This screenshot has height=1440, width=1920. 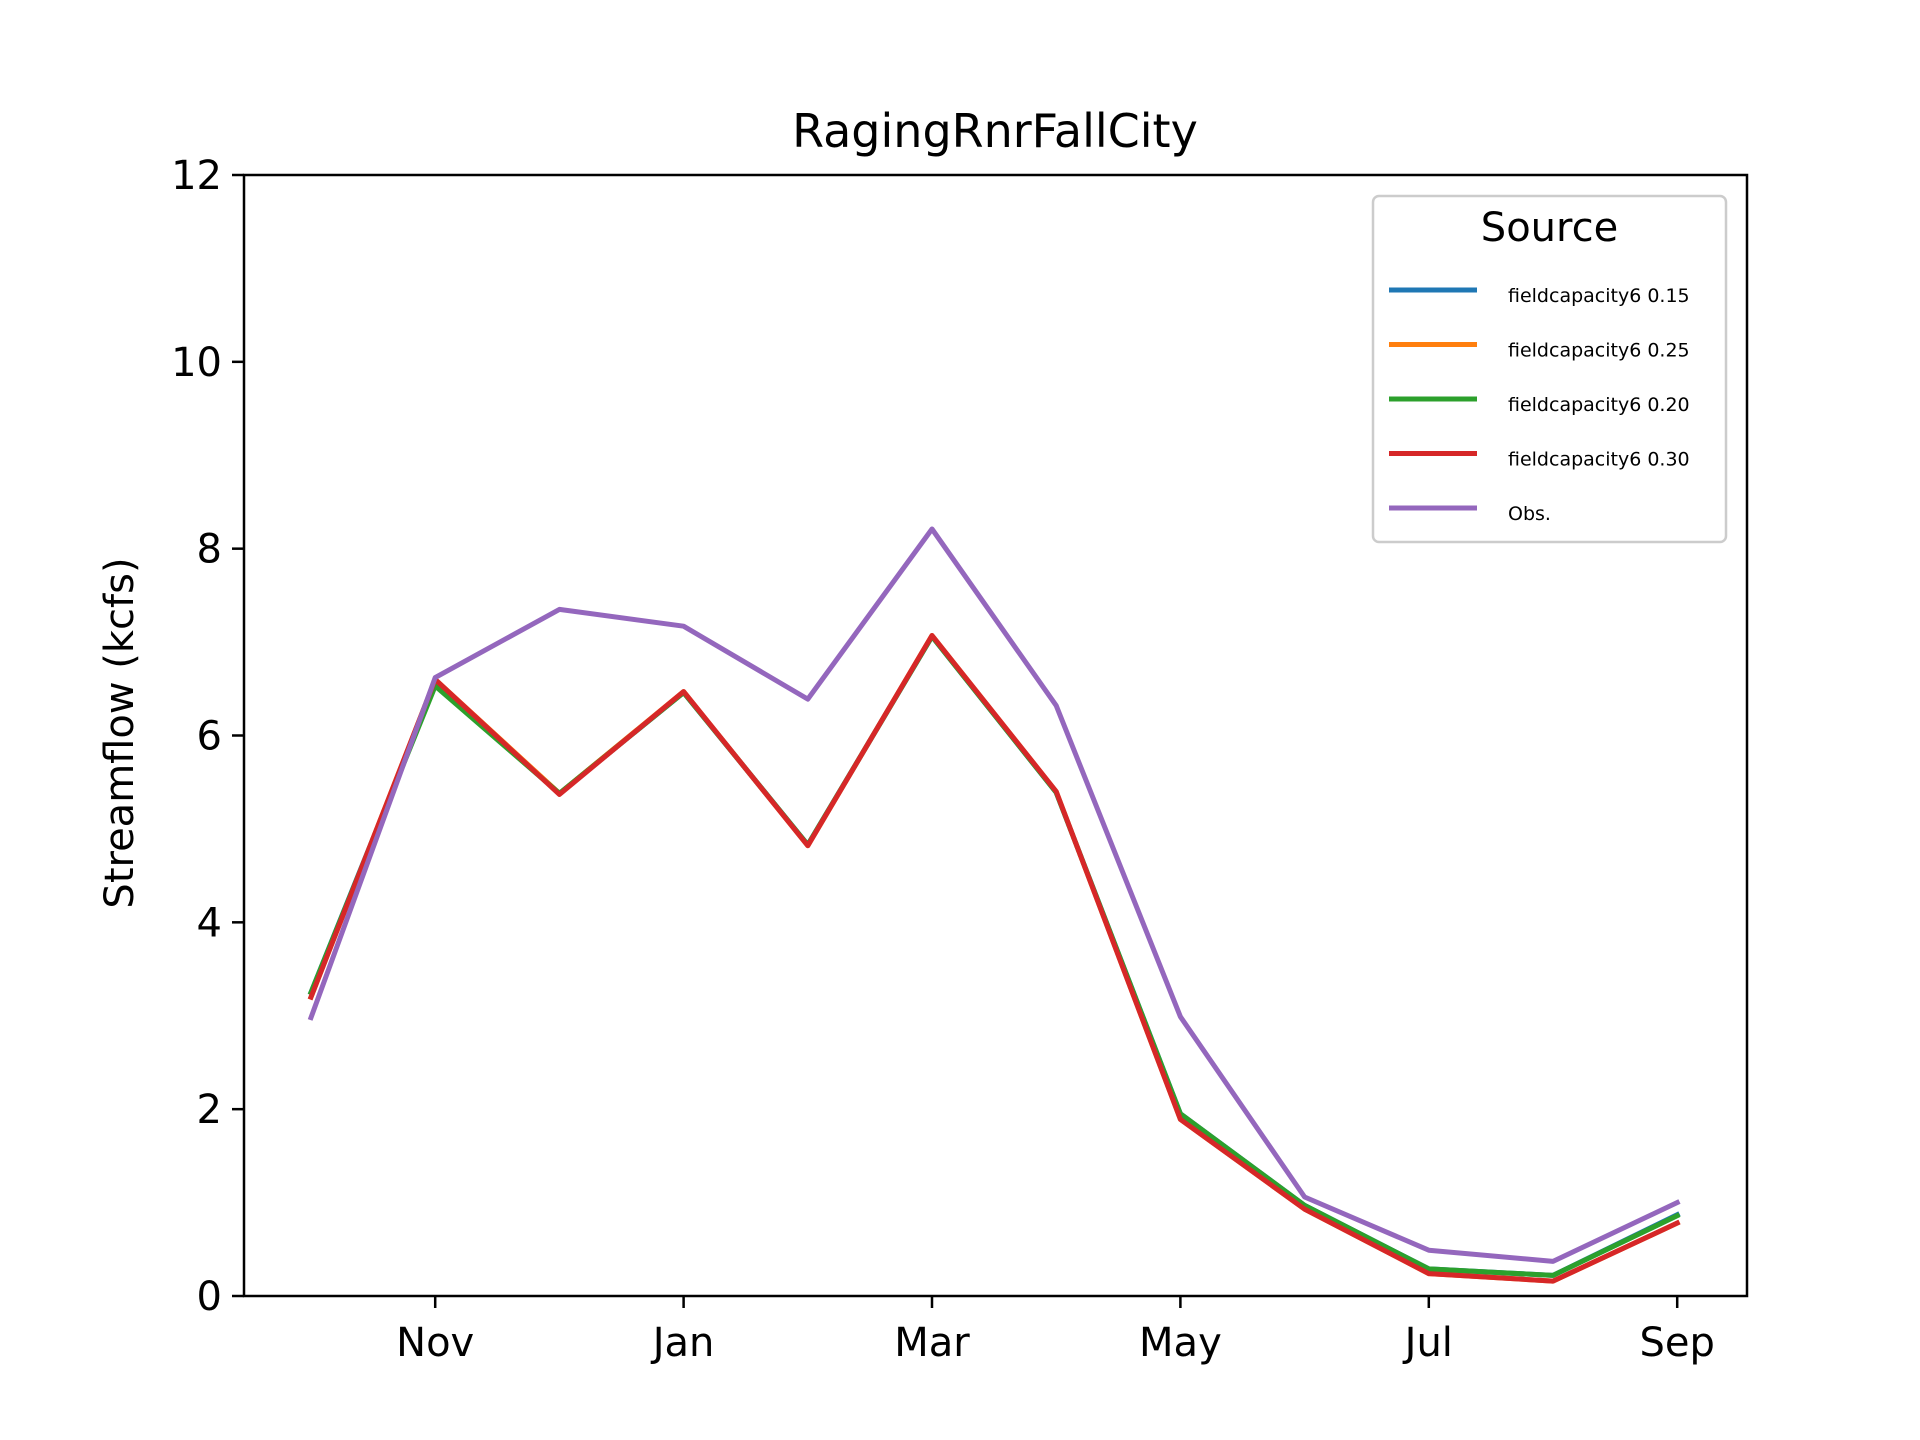 I want to click on y-tick-label: 2, so click(x=209, y=1110).